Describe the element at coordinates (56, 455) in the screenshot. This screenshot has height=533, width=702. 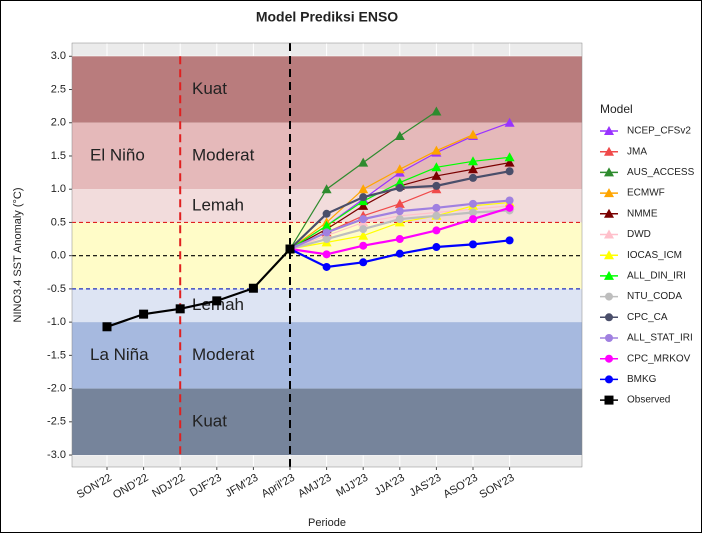
I see `y-tick-label: -3.0` at that location.